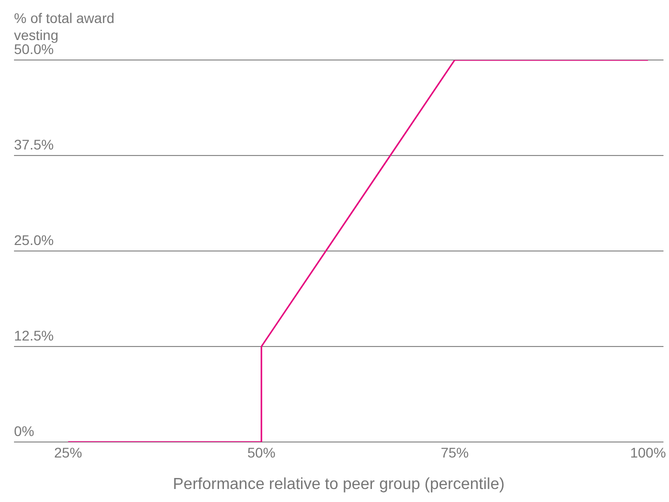 This screenshot has width=669, height=502. What do you see at coordinates (68, 452) in the screenshot?
I see `x-tick-label: 25%` at bounding box center [68, 452].